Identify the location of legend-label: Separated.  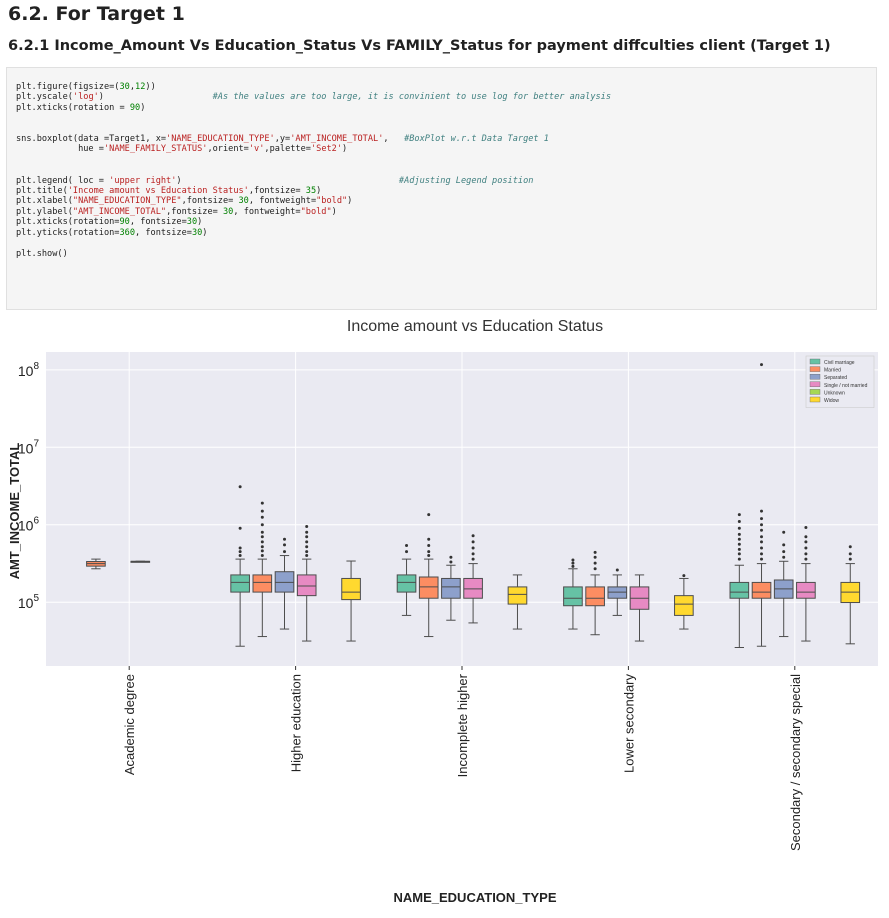
(835, 378).